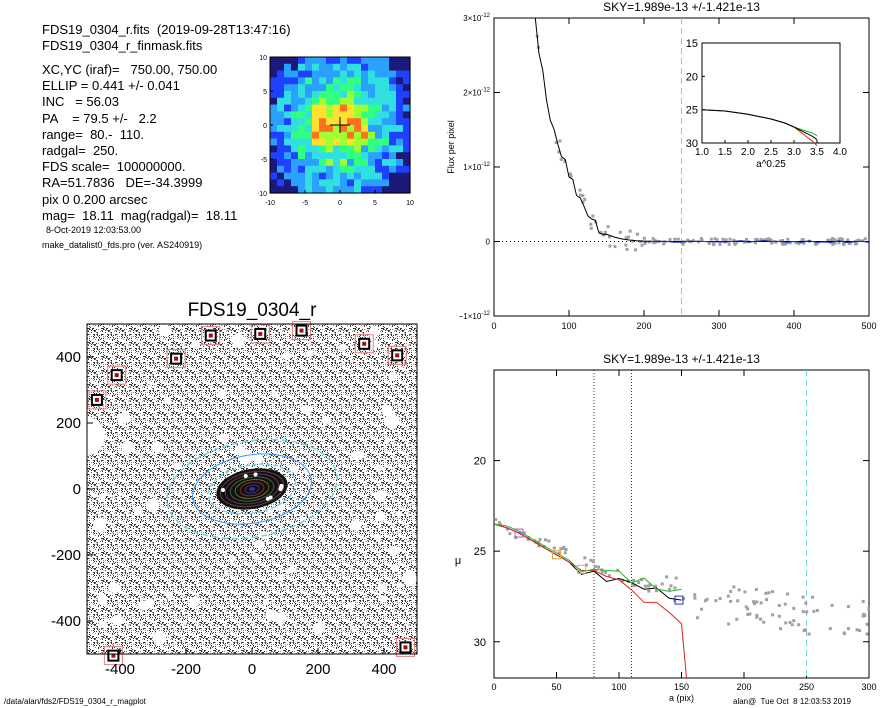 This screenshot has width=885, height=708. Describe the element at coordinates (77, 489) in the screenshot. I see `y-tick-label: 0` at that location.